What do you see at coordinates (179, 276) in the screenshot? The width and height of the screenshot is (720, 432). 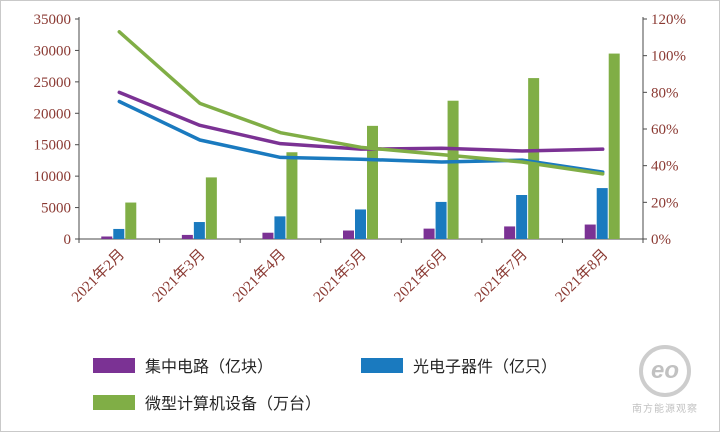 I see `svg-text: 2021年3月` at bounding box center [179, 276].